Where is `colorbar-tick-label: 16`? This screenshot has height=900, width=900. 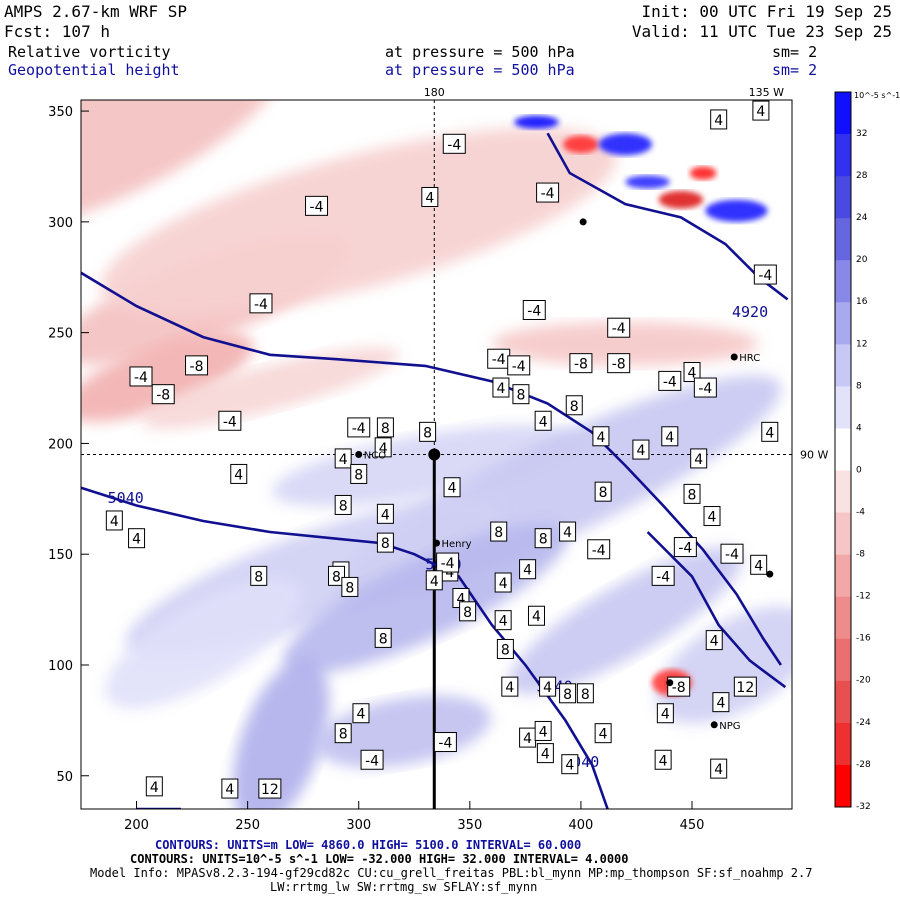 colorbar-tick-label: 16 is located at coordinates (862, 302).